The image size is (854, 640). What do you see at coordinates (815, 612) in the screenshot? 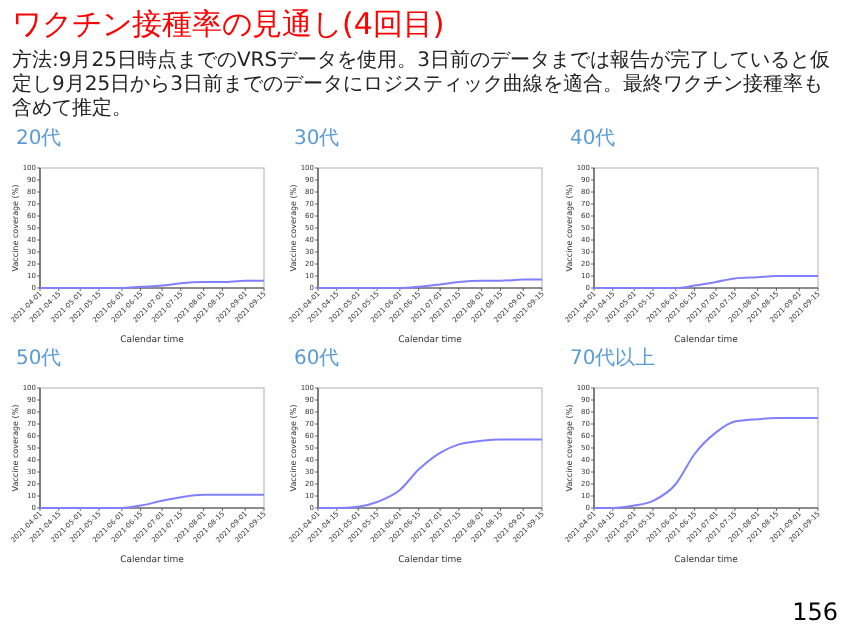
I see `text: 156` at bounding box center [815, 612].